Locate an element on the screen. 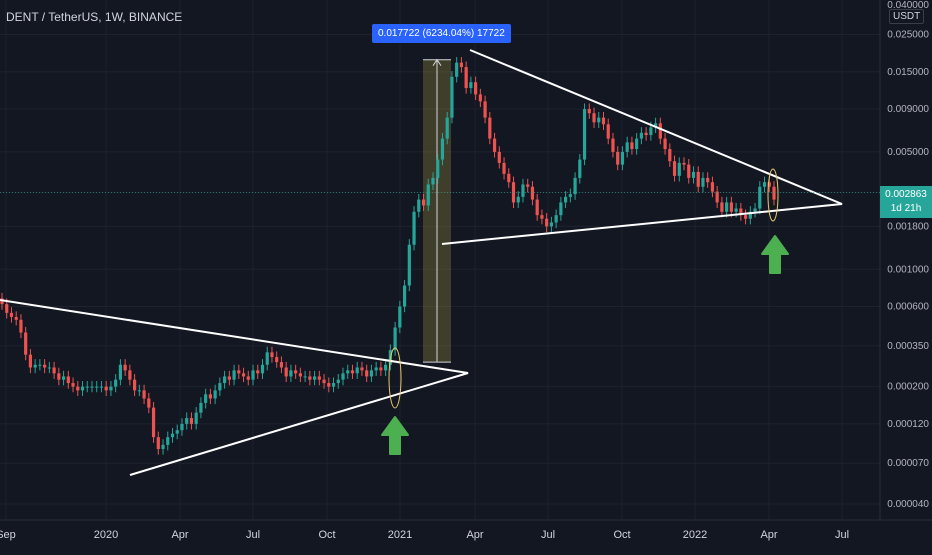 This screenshot has width=932, height=555. price-tick-label: 0.001000 is located at coordinates (908, 269).